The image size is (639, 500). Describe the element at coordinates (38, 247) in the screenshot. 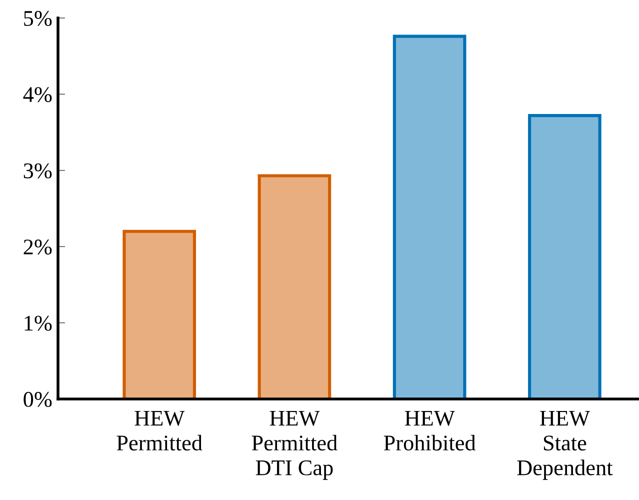

I see `y-tick-label: 2%` at that location.